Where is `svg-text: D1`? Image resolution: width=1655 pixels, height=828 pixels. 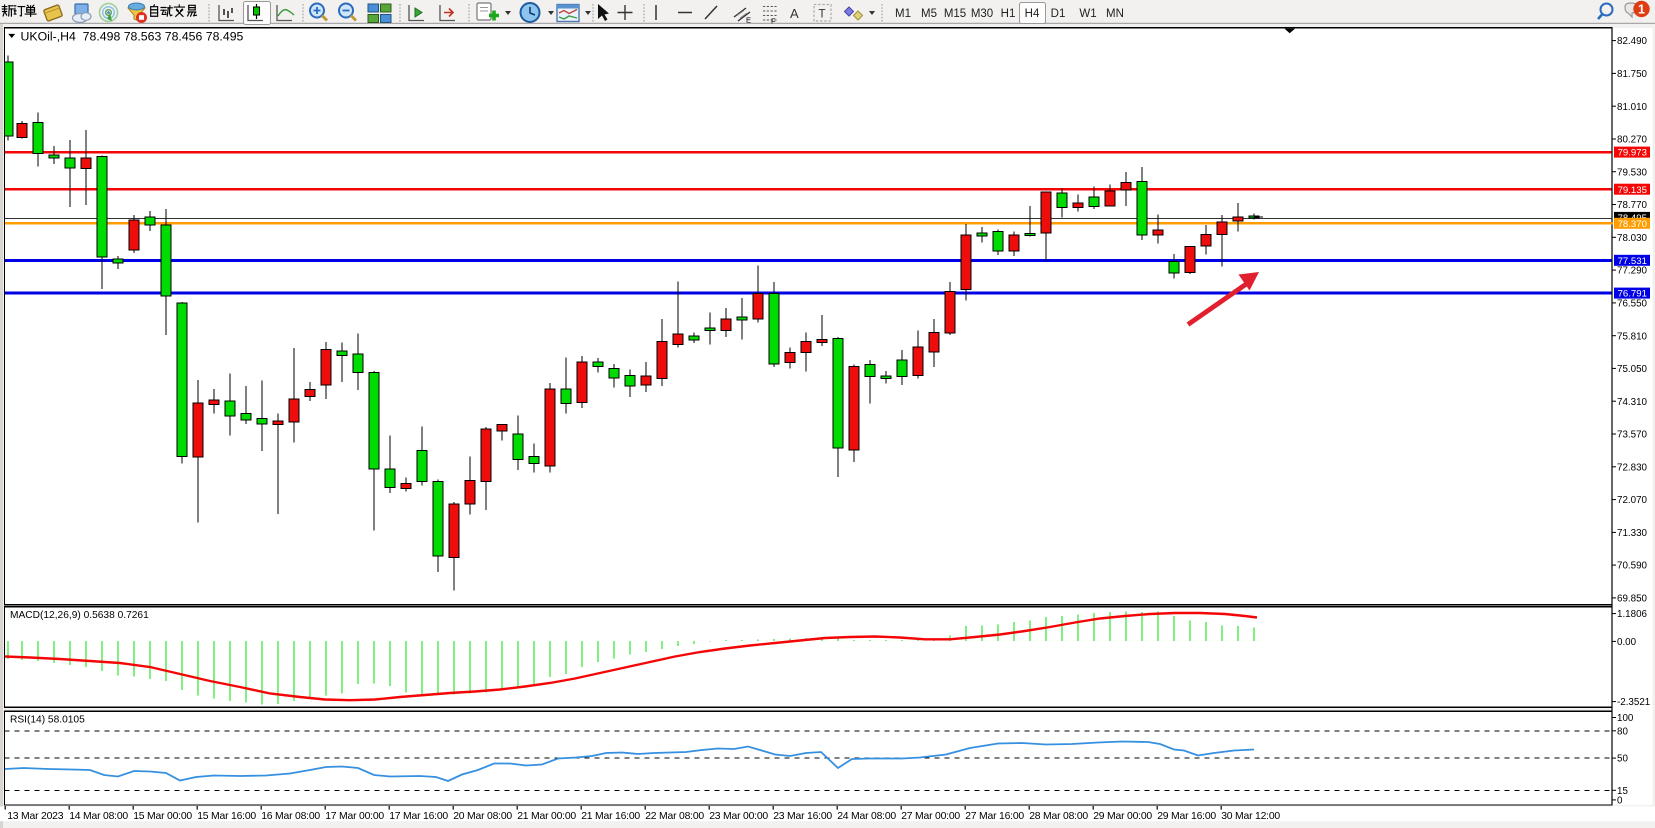
svg-text: D1 is located at coordinates (1058, 14).